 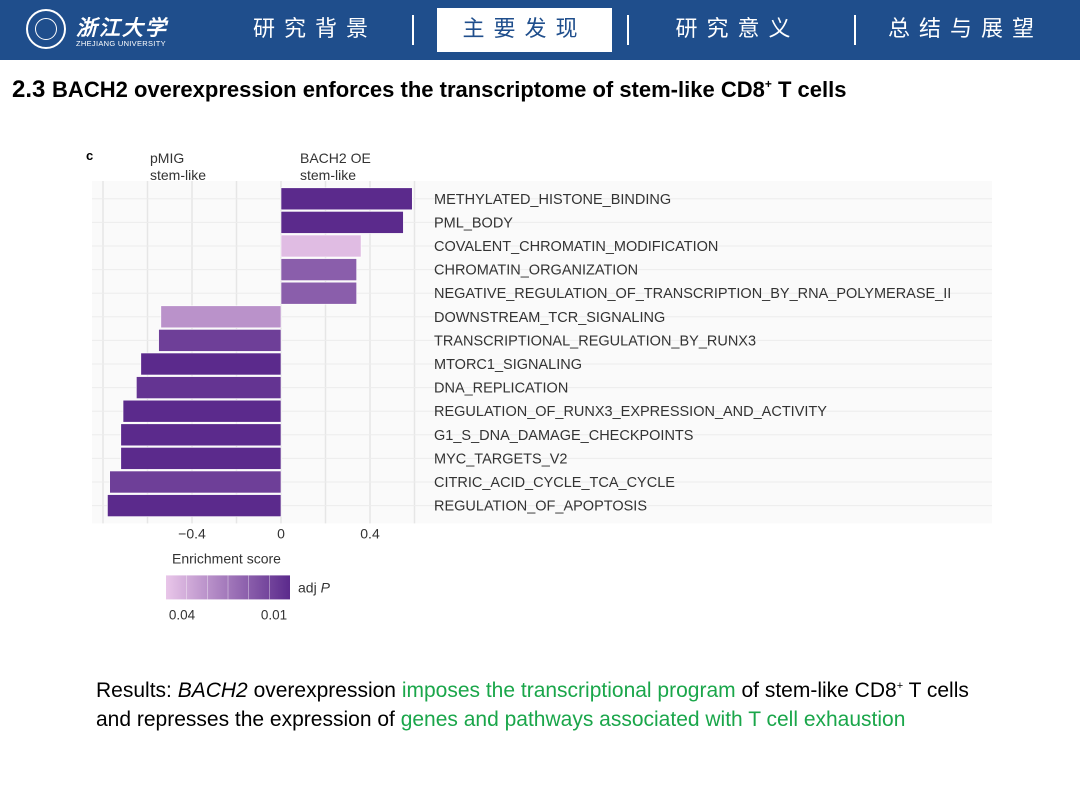 What do you see at coordinates (281, 533) in the screenshot?
I see `x-tick-label: 0` at bounding box center [281, 533].